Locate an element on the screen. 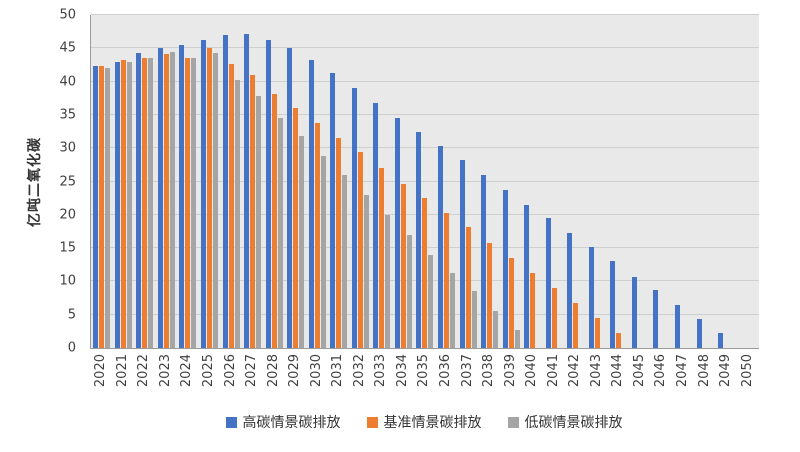  y-tick-label: 45 is located at coordinates (67, 48).